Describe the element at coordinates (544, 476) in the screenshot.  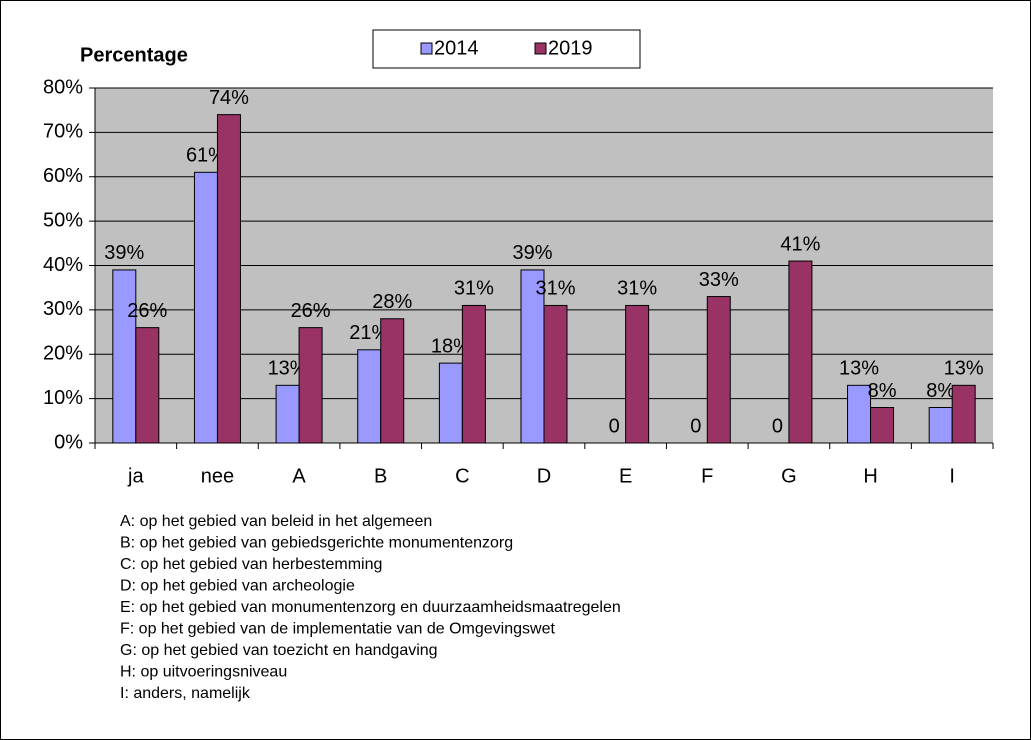
I see `x-tick-label: D` at that location.